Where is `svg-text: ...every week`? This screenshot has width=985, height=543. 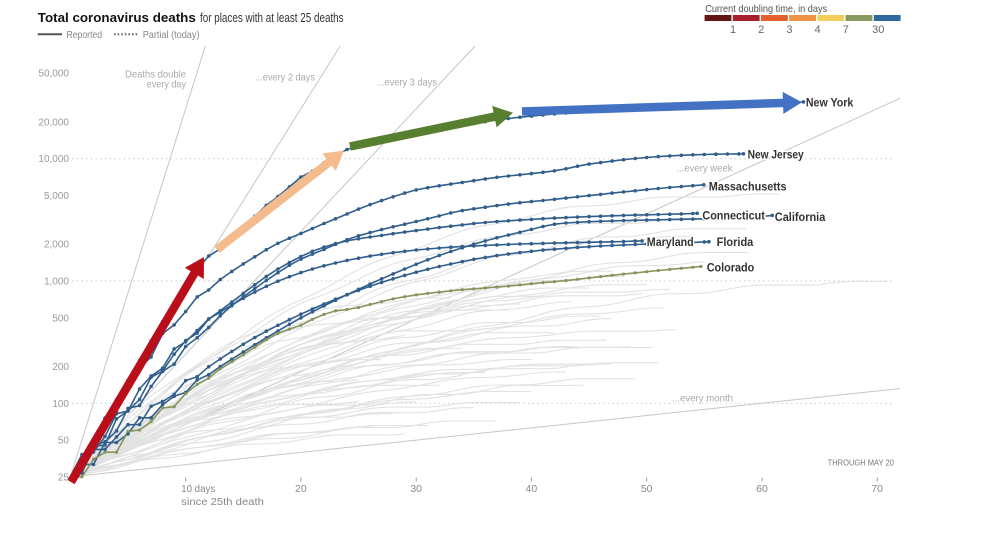 svg-text: ...every week is located at coordinates (705, 169).